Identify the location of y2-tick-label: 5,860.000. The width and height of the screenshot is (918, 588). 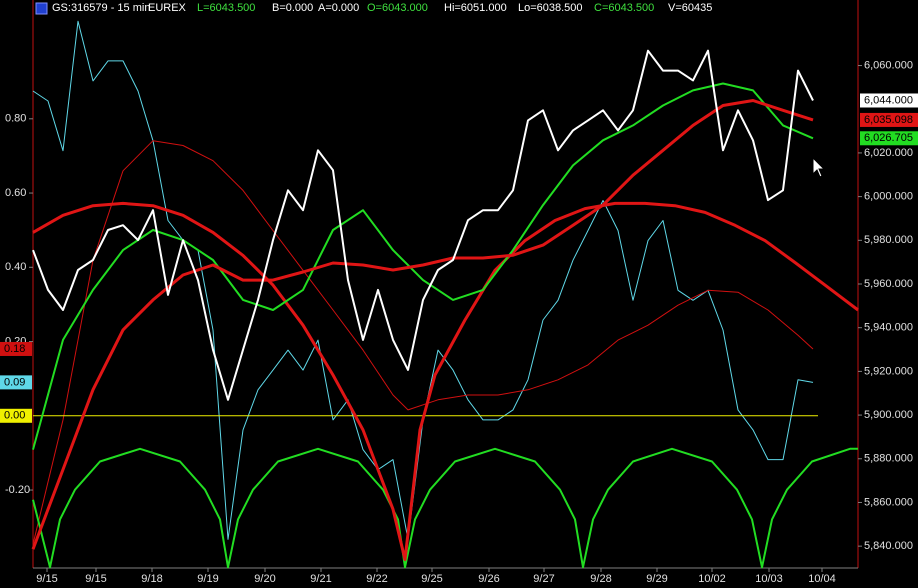
(888, 502).